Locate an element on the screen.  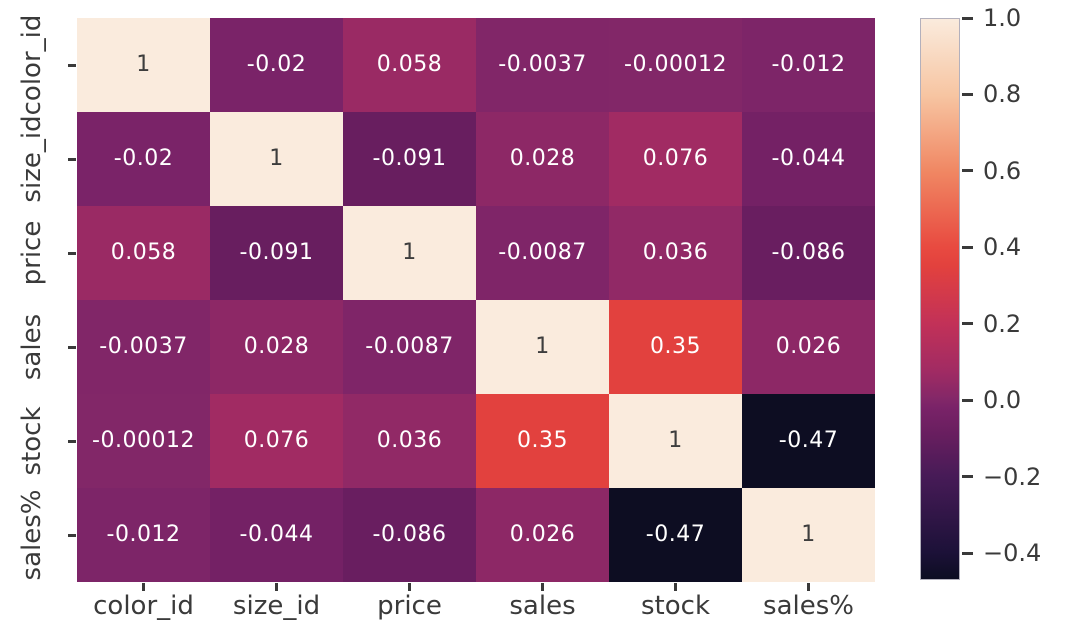
colorbar-tick-label: 0.0 is located at coordinates (1002, 400).